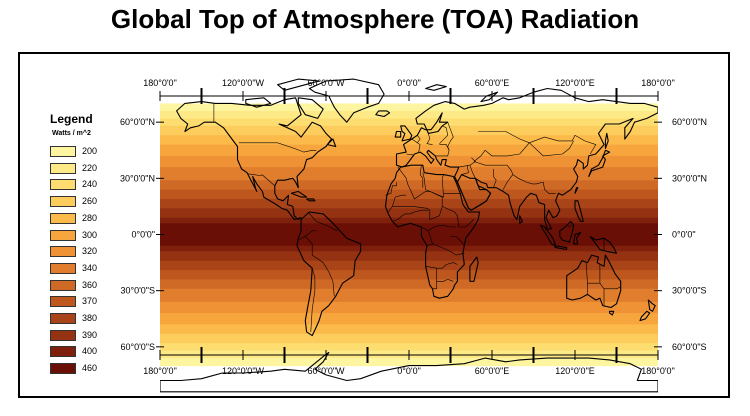 Image resolution: width=750 pixels, height=416 pixels. Describe the element at coordinates (398, 134) in the screenshot. I see `ireland-outline` at that location.